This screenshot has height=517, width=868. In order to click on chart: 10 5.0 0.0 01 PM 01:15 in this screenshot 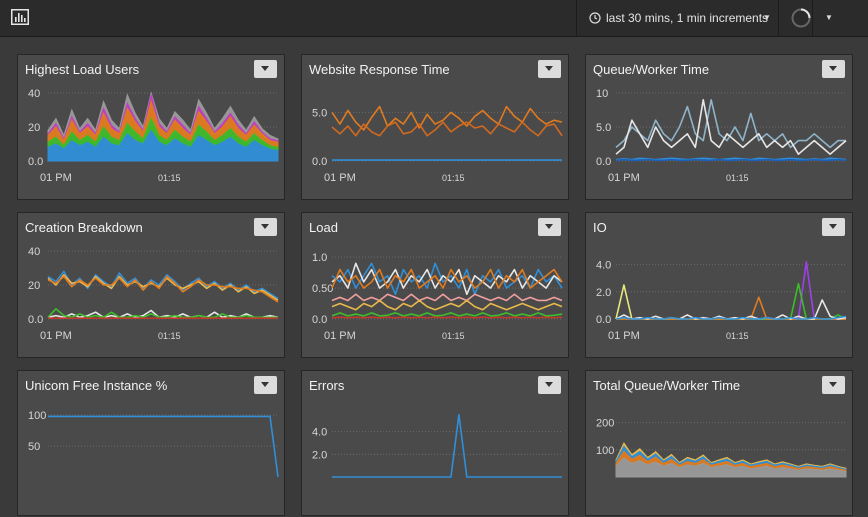, I will do `click(721, 136)`.